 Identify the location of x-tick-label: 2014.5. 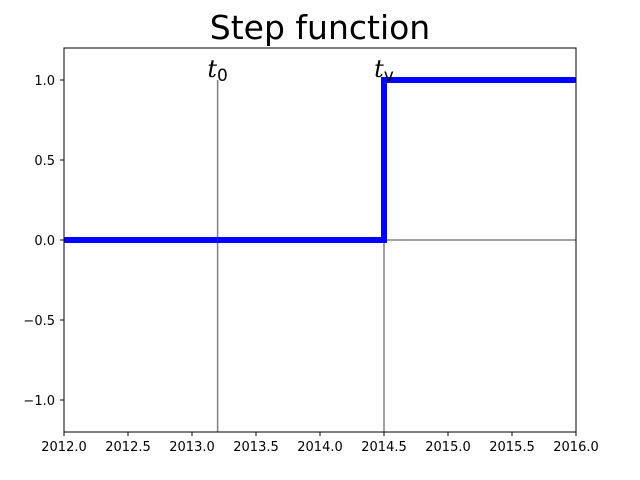
(384, 447).